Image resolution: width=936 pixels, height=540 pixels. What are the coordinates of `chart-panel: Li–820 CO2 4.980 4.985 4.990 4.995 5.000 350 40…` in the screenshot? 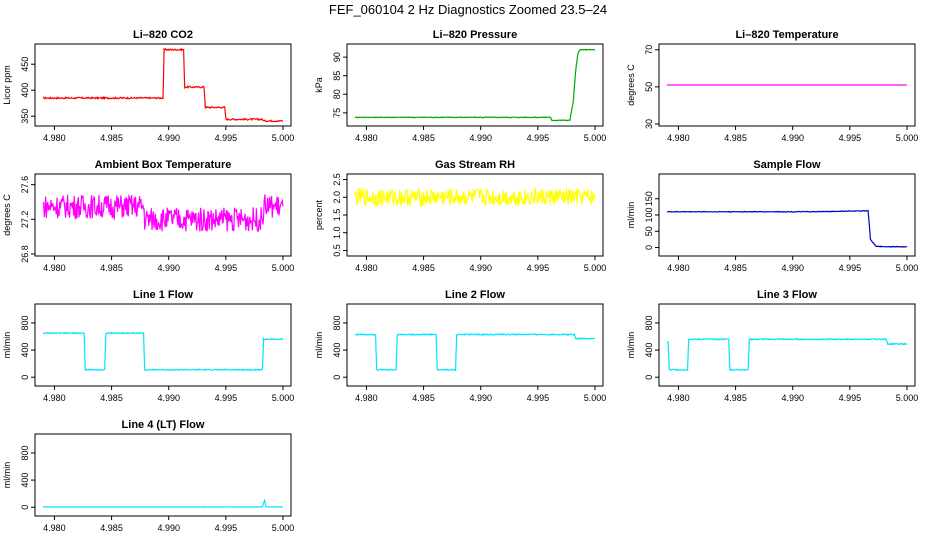 It's located at (148, 86).